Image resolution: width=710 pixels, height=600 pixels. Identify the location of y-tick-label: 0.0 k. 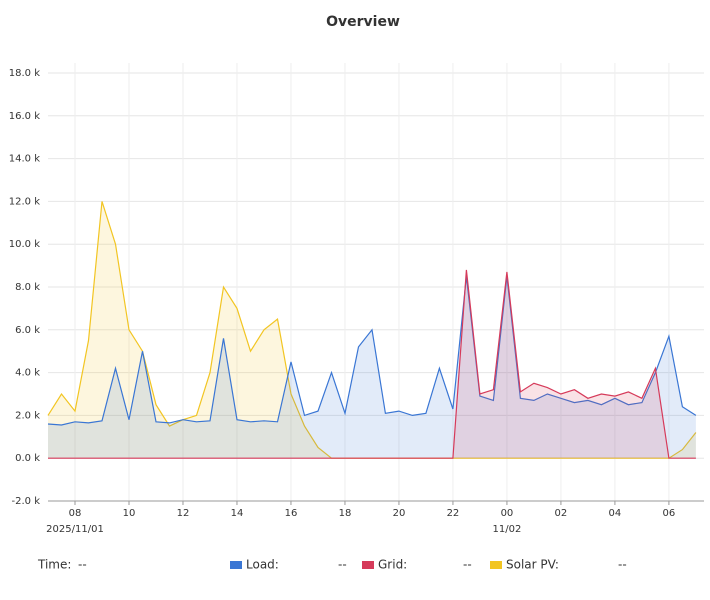
(27, 458).